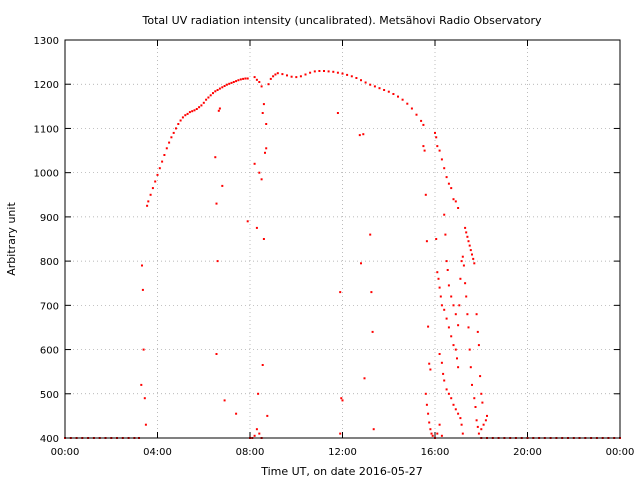 Image resolution: width=640 pixels, height=485 pixels. What do you see at coordinates (49, 306) in the screenshot?
I see `y-tick-label: 700` at bounding box center [49, 306].